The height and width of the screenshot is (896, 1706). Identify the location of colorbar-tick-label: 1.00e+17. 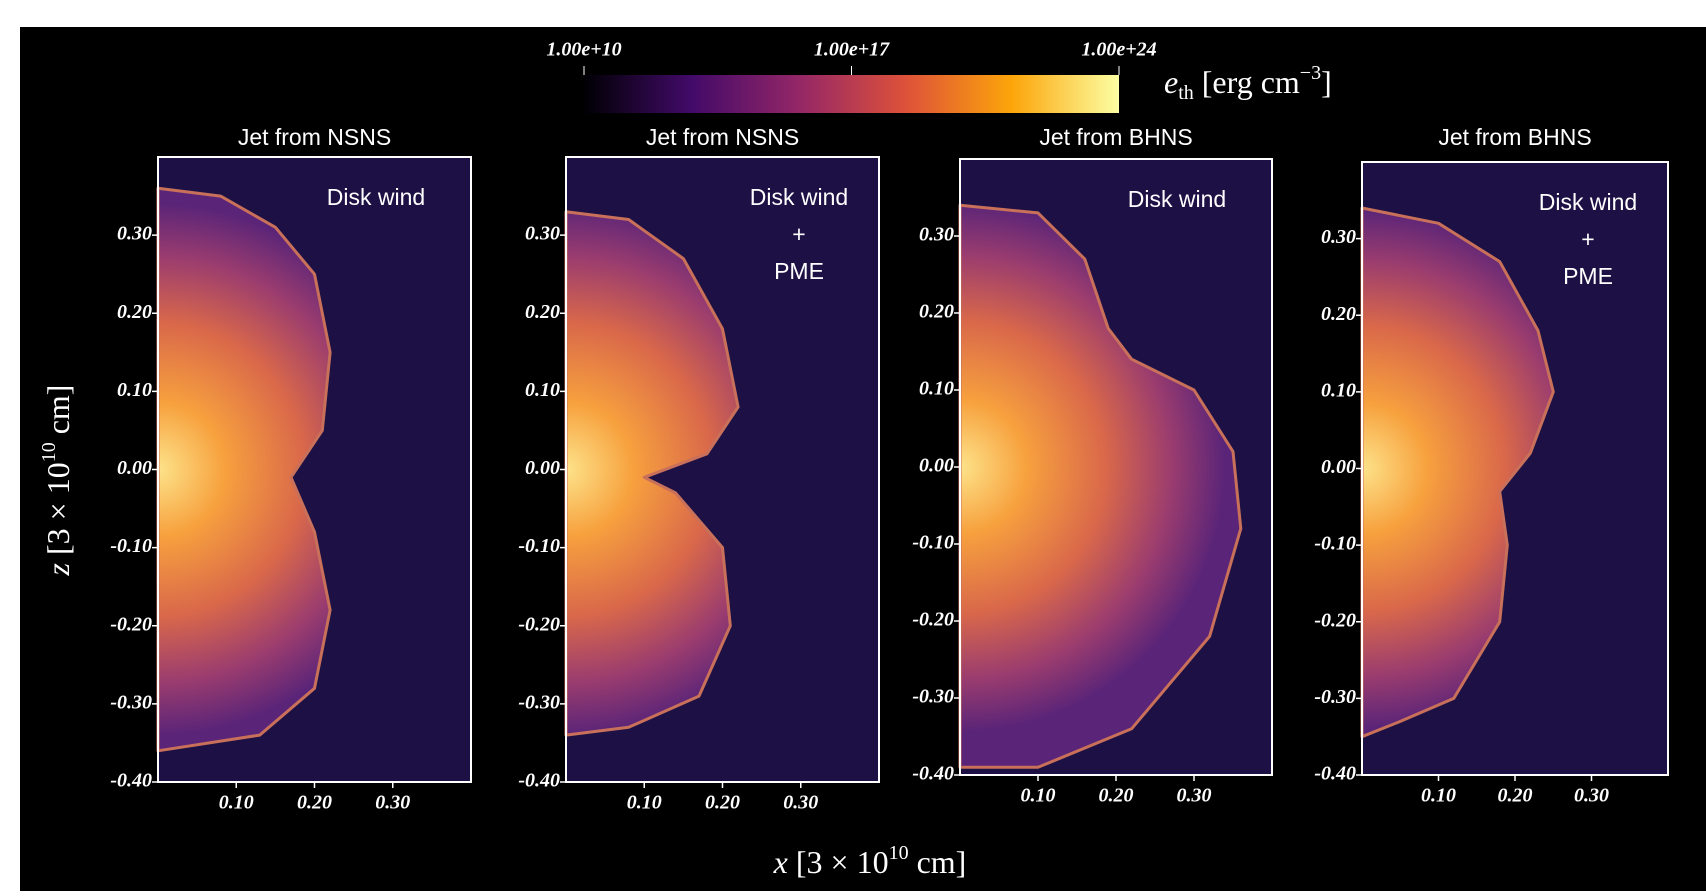
(852, 50).